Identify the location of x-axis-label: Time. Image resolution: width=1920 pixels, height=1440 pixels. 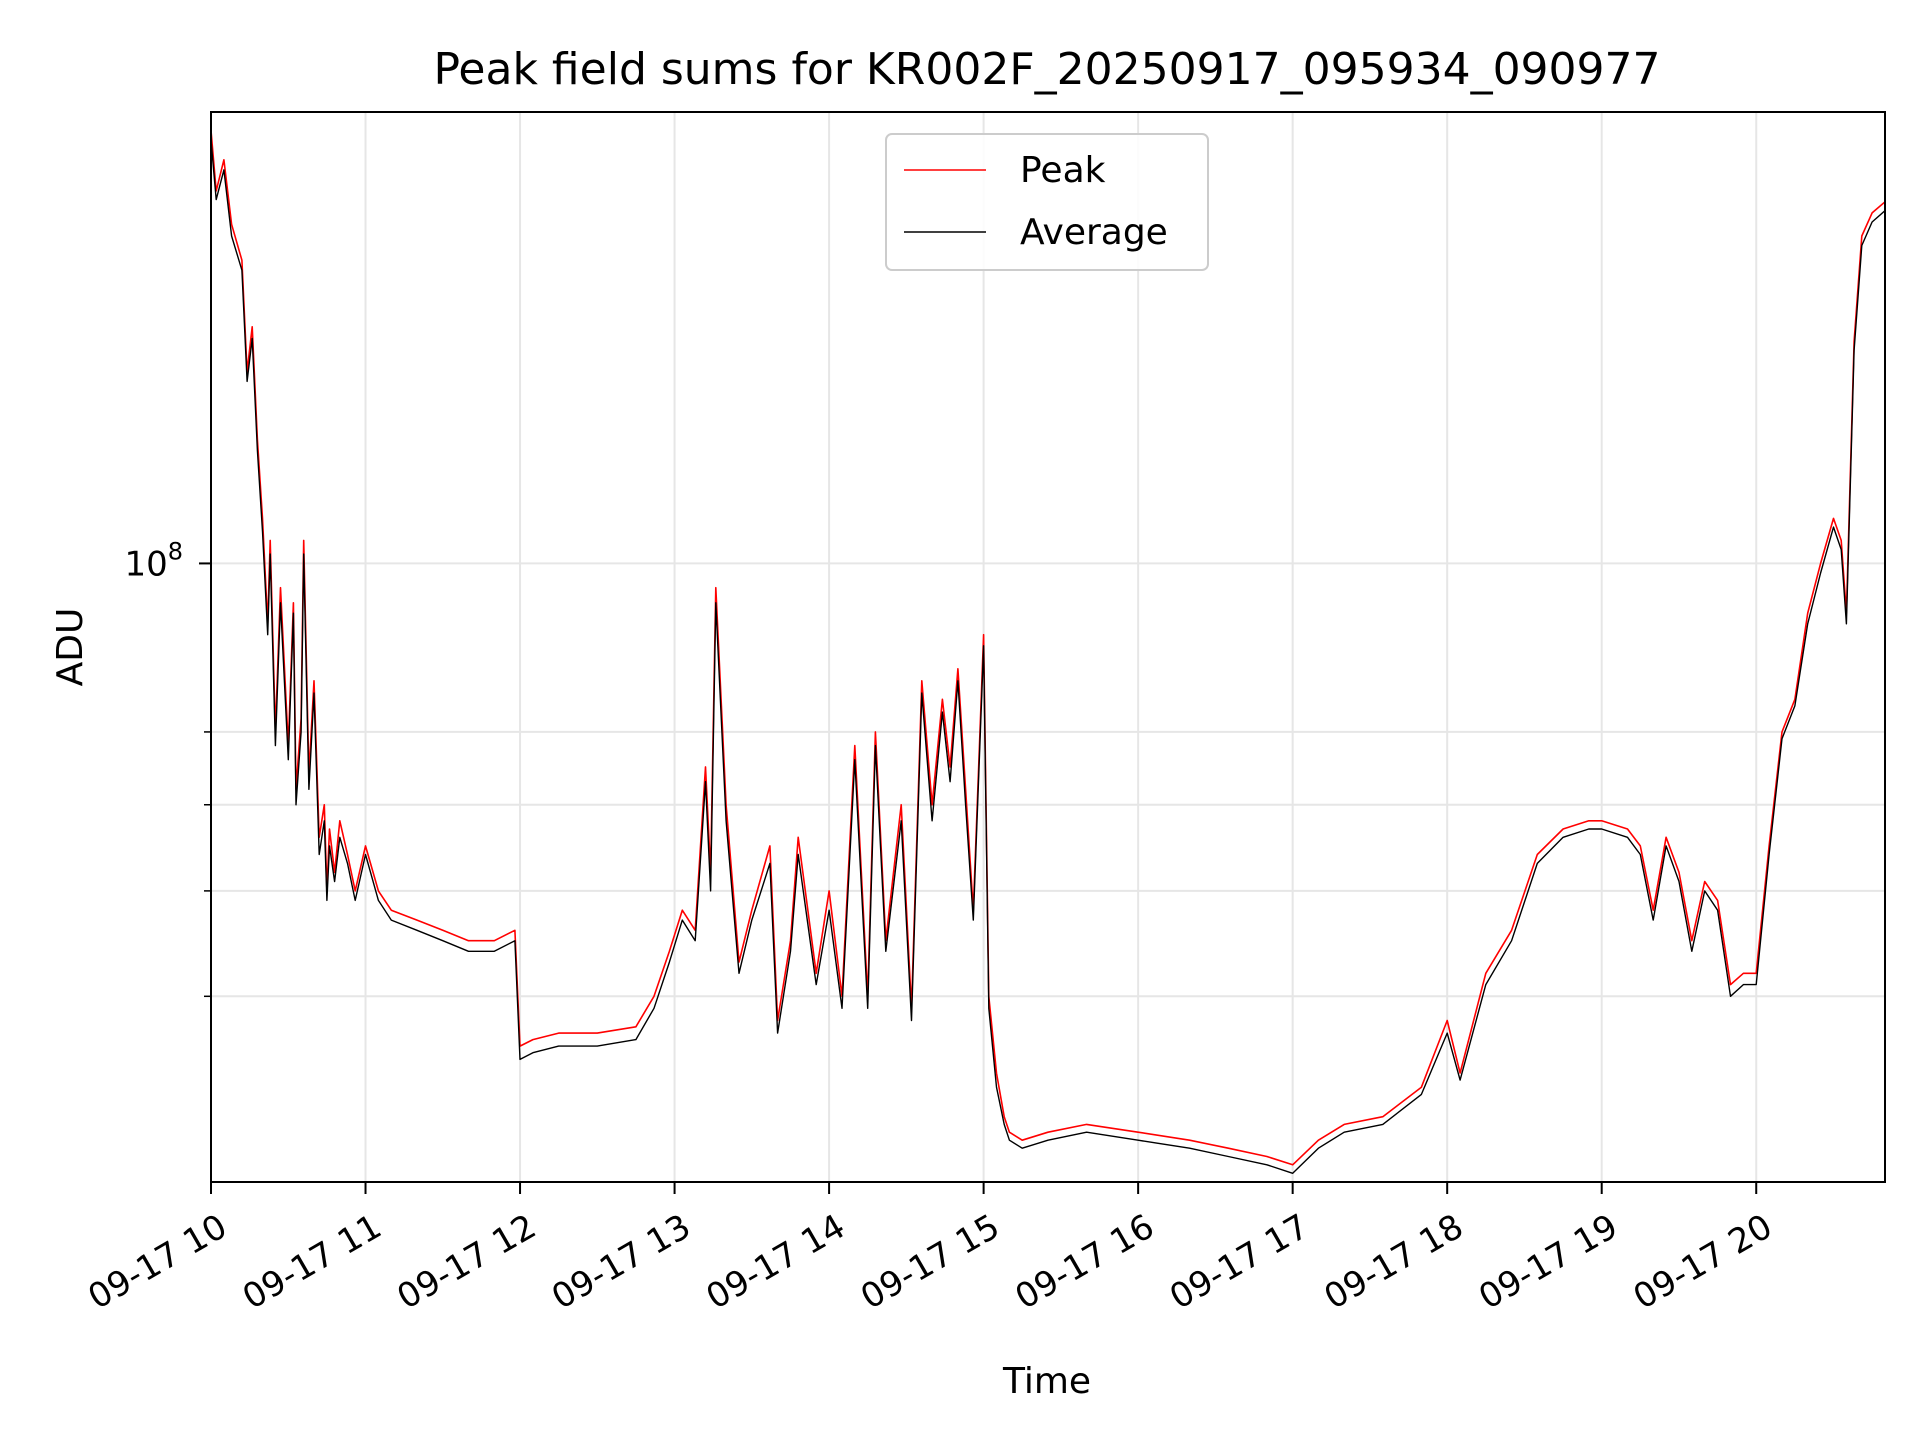
(1046, 1381).